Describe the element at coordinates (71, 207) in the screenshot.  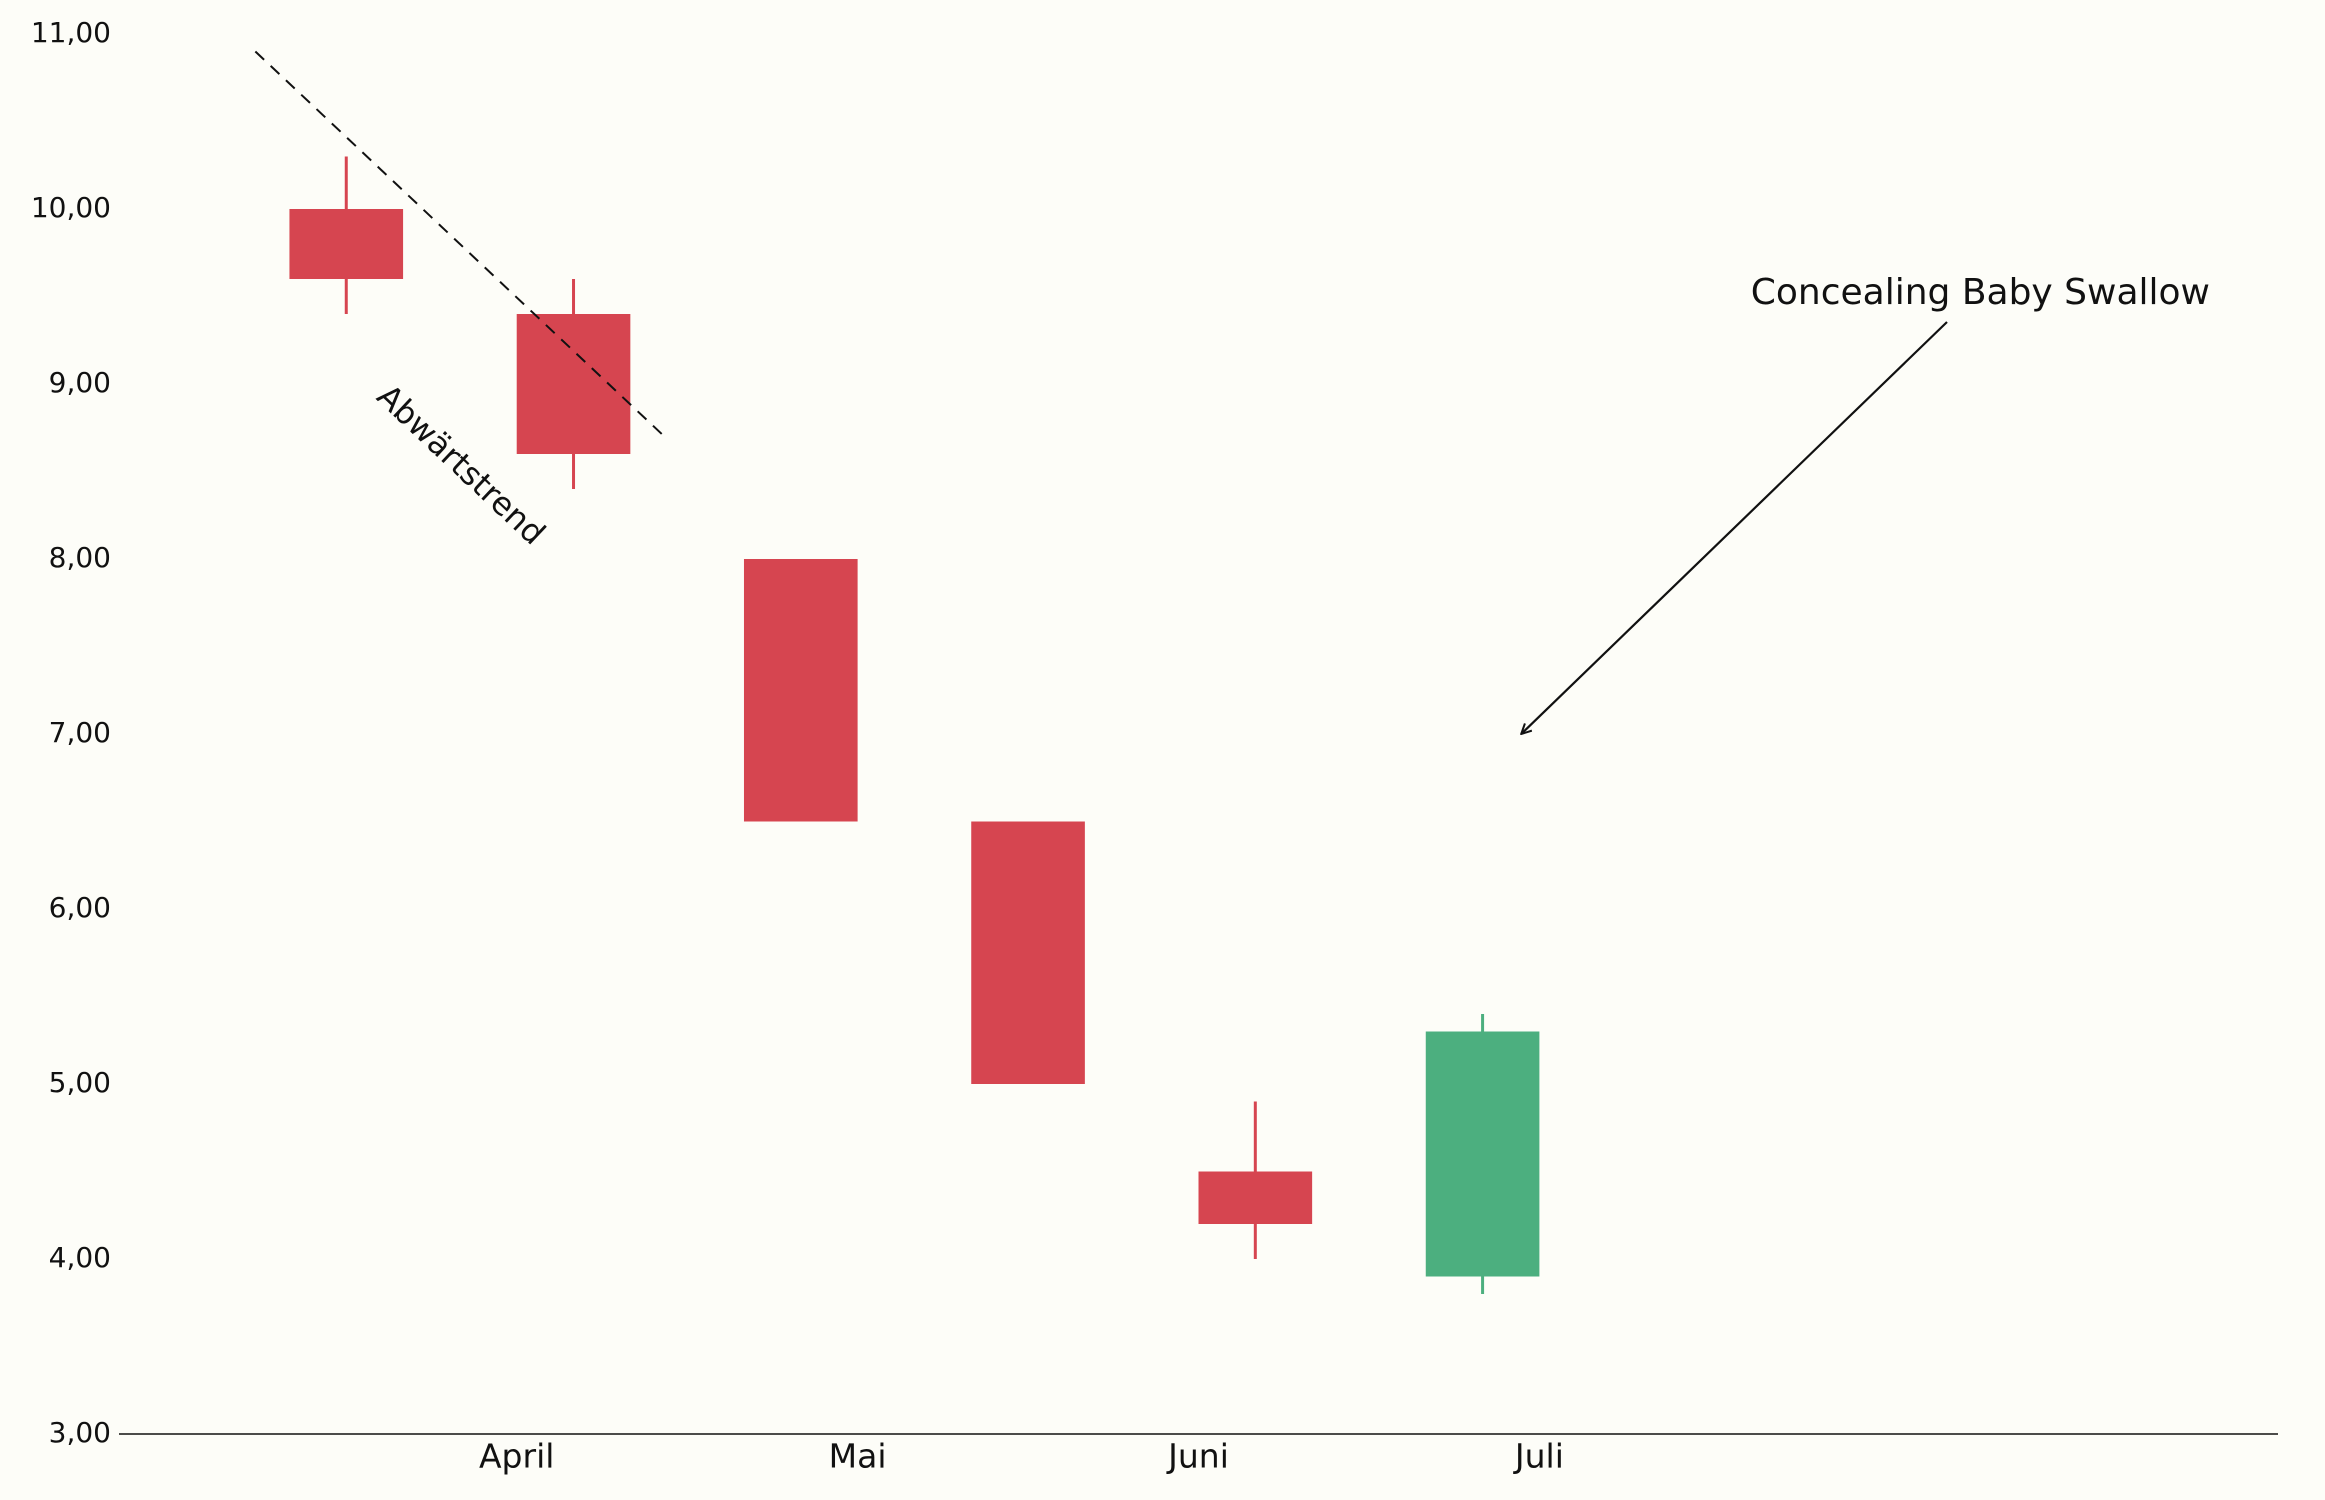
I see `y-tick-label: 10,00` at that location.